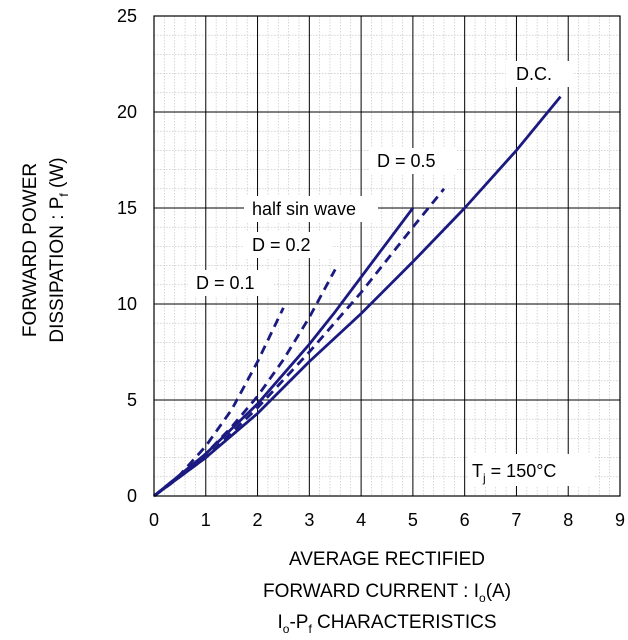 This screenshot has height=640, width=628. I want to click on d01-label-bg, so click(231, 283).